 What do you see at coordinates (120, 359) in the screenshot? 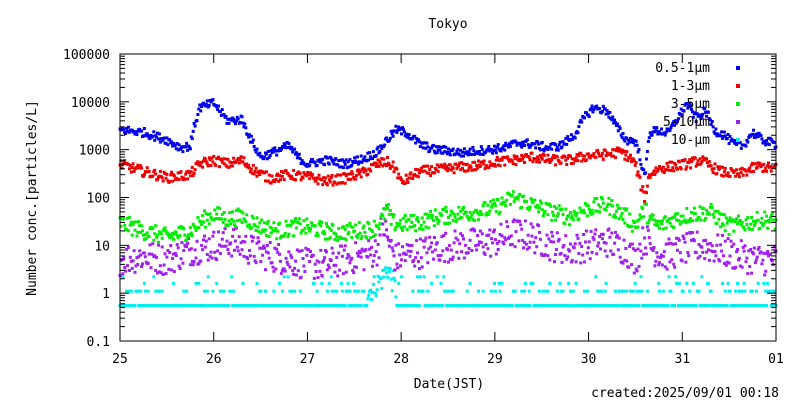
I see `x-tick-label: 25` at bounding box center [120, 359].